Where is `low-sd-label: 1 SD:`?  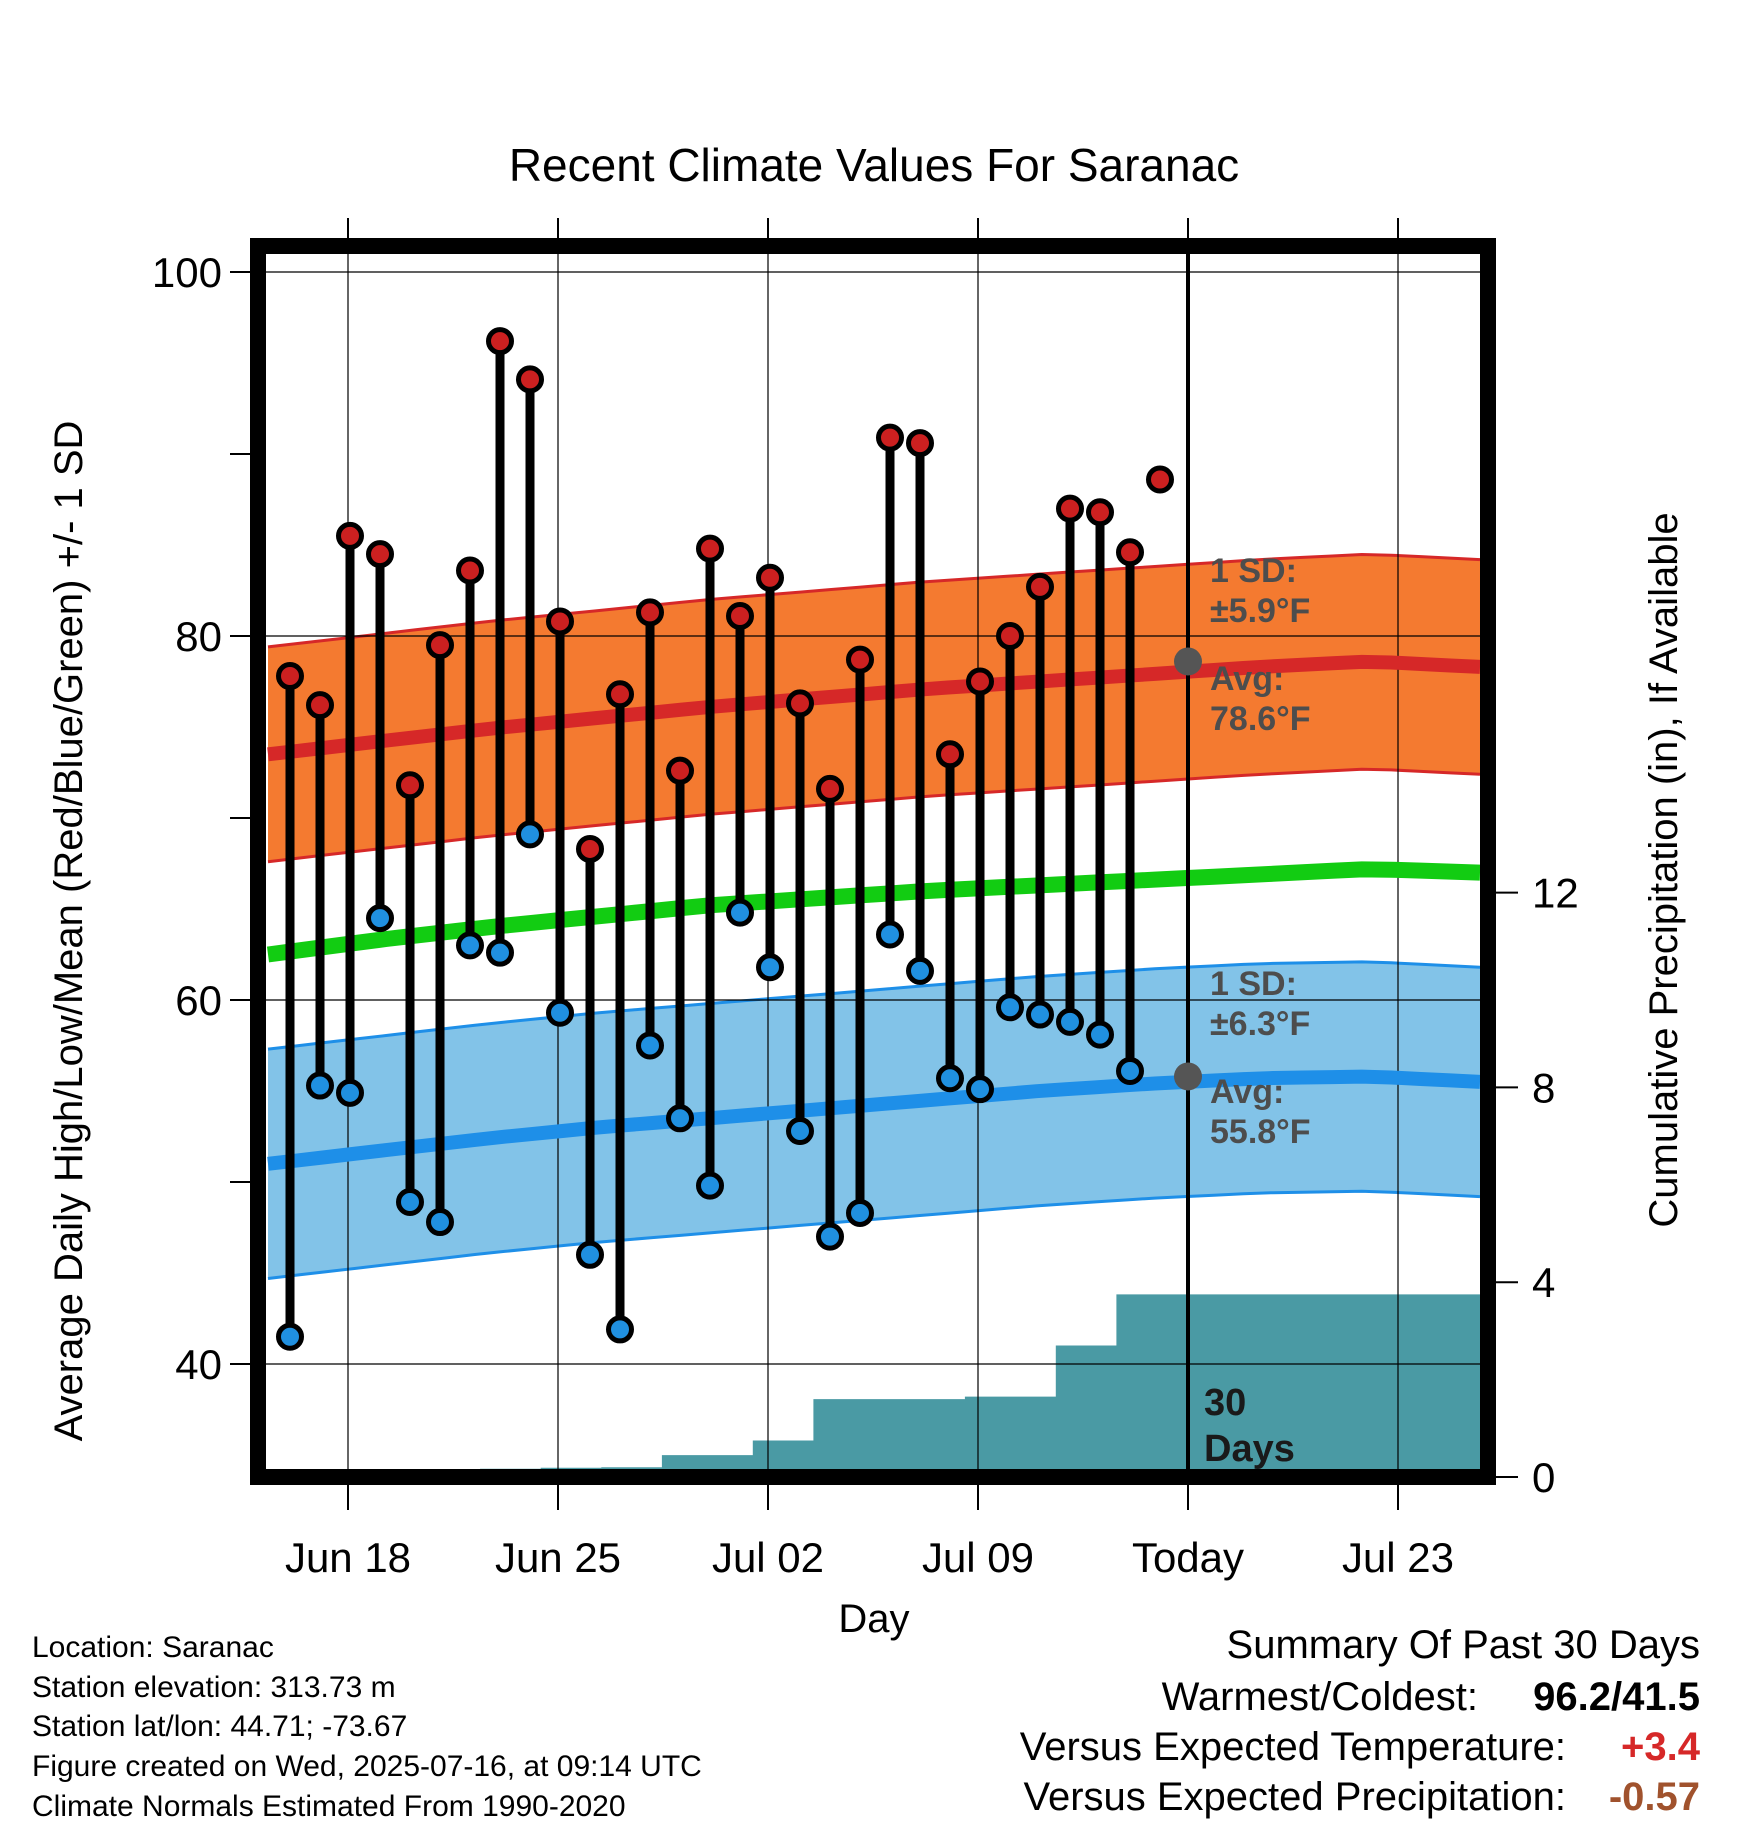
low-sd-label: 1 SD: is located at coordinates (1253, 984).